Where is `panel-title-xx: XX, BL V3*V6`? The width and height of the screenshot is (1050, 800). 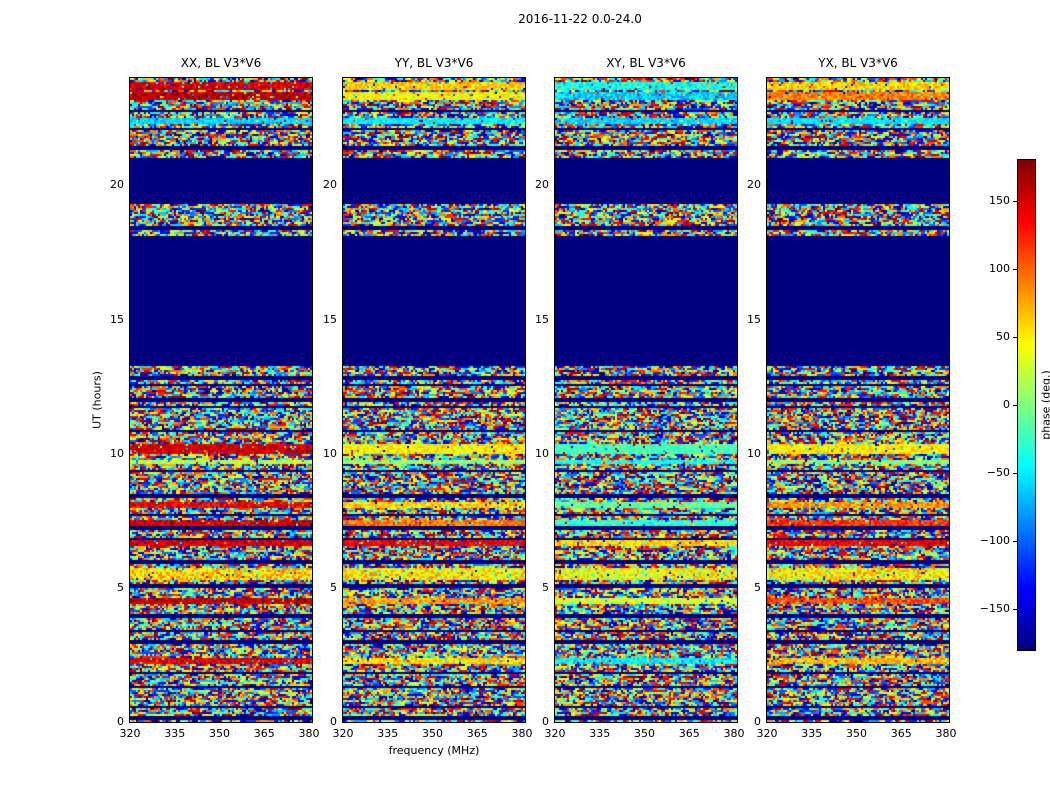
panel-title-xx: XX, BL V3*V6 is located at coordinates (221, 63).